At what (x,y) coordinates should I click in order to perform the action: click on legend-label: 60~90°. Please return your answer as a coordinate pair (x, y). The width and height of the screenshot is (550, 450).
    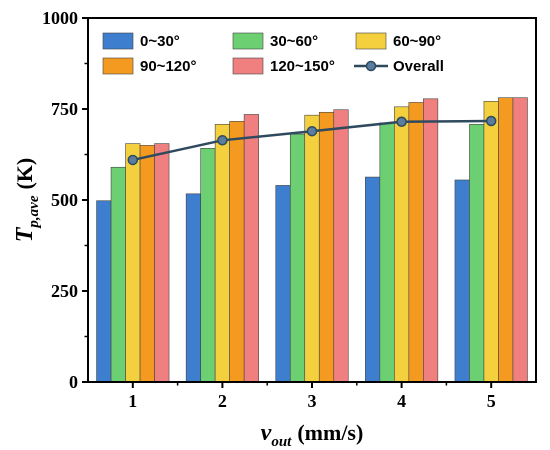
    Looking at the image, I should click on (417, 41).